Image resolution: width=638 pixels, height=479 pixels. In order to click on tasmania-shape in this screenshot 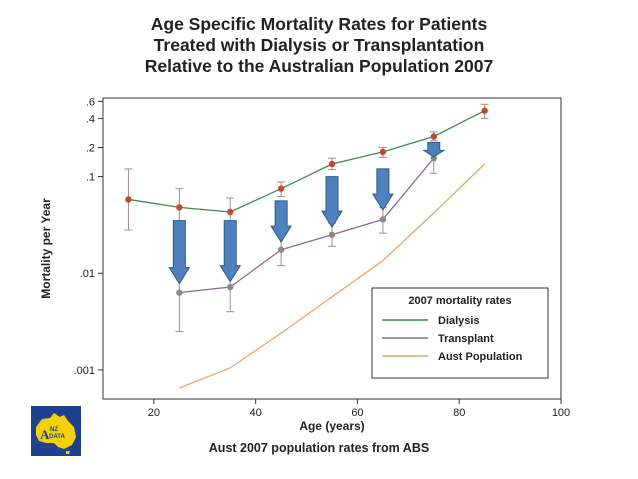, I will do `click(68, 452)`.